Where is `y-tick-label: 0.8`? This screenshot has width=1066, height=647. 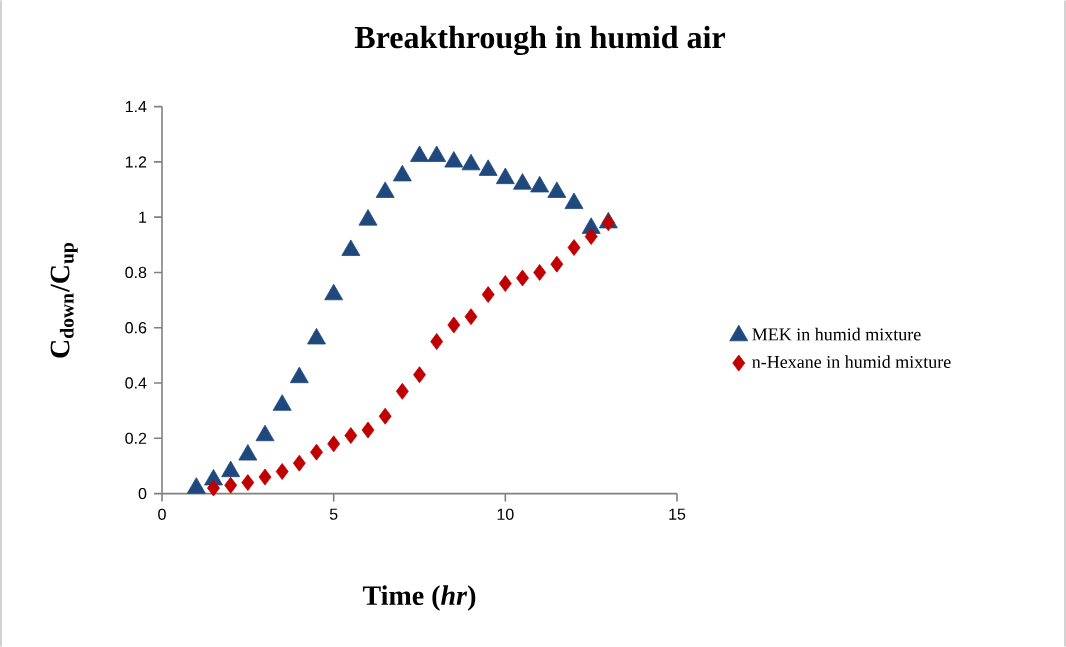
y-tick-label: 0.8 is located at coordinates (136, 272).